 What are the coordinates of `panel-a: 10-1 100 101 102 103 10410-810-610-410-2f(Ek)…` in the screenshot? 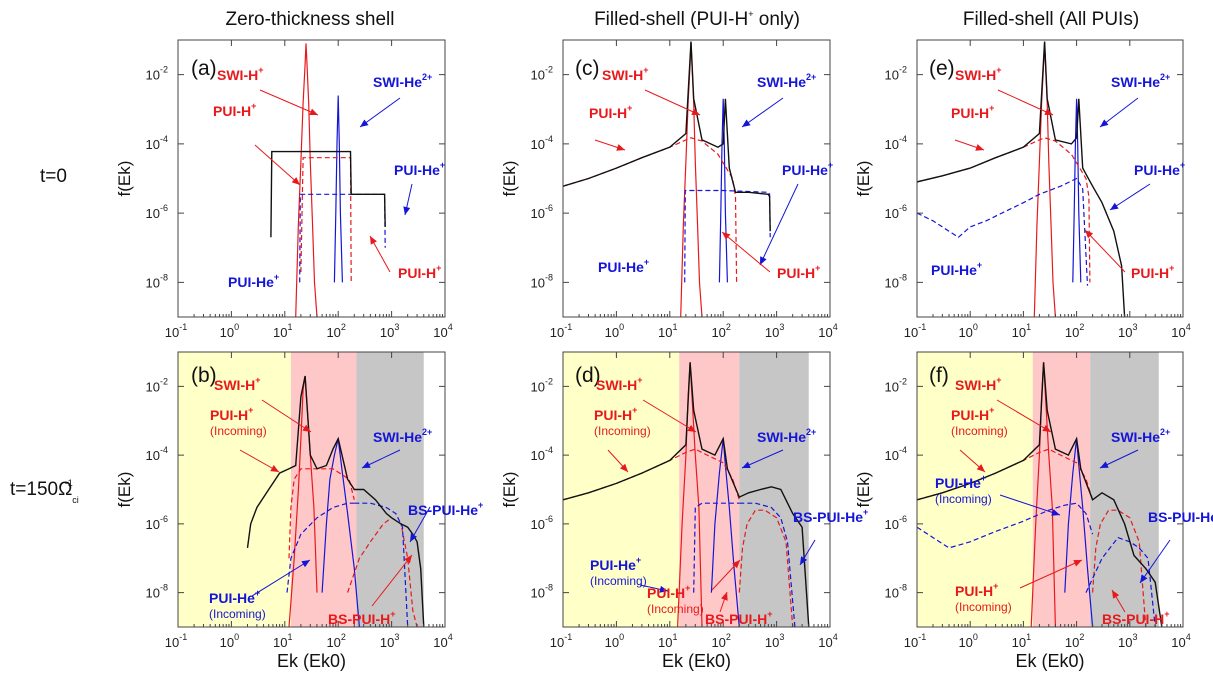 It's located at (284, 189).